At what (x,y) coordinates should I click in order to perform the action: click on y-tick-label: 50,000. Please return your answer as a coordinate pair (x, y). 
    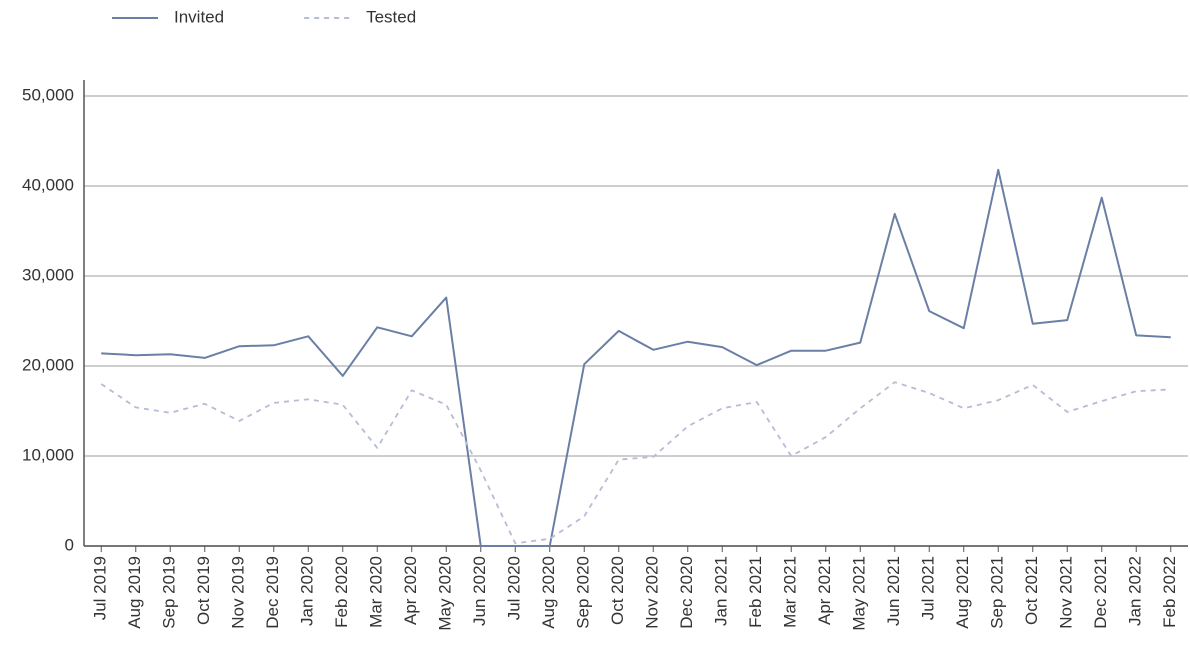
    Looking at the image, I should click on (48, 94).